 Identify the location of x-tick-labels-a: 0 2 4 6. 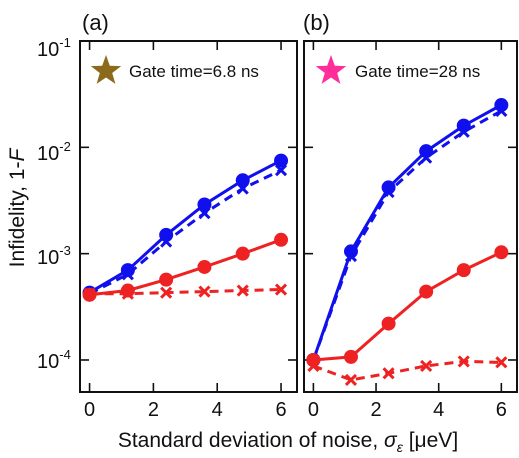
(185, 410).